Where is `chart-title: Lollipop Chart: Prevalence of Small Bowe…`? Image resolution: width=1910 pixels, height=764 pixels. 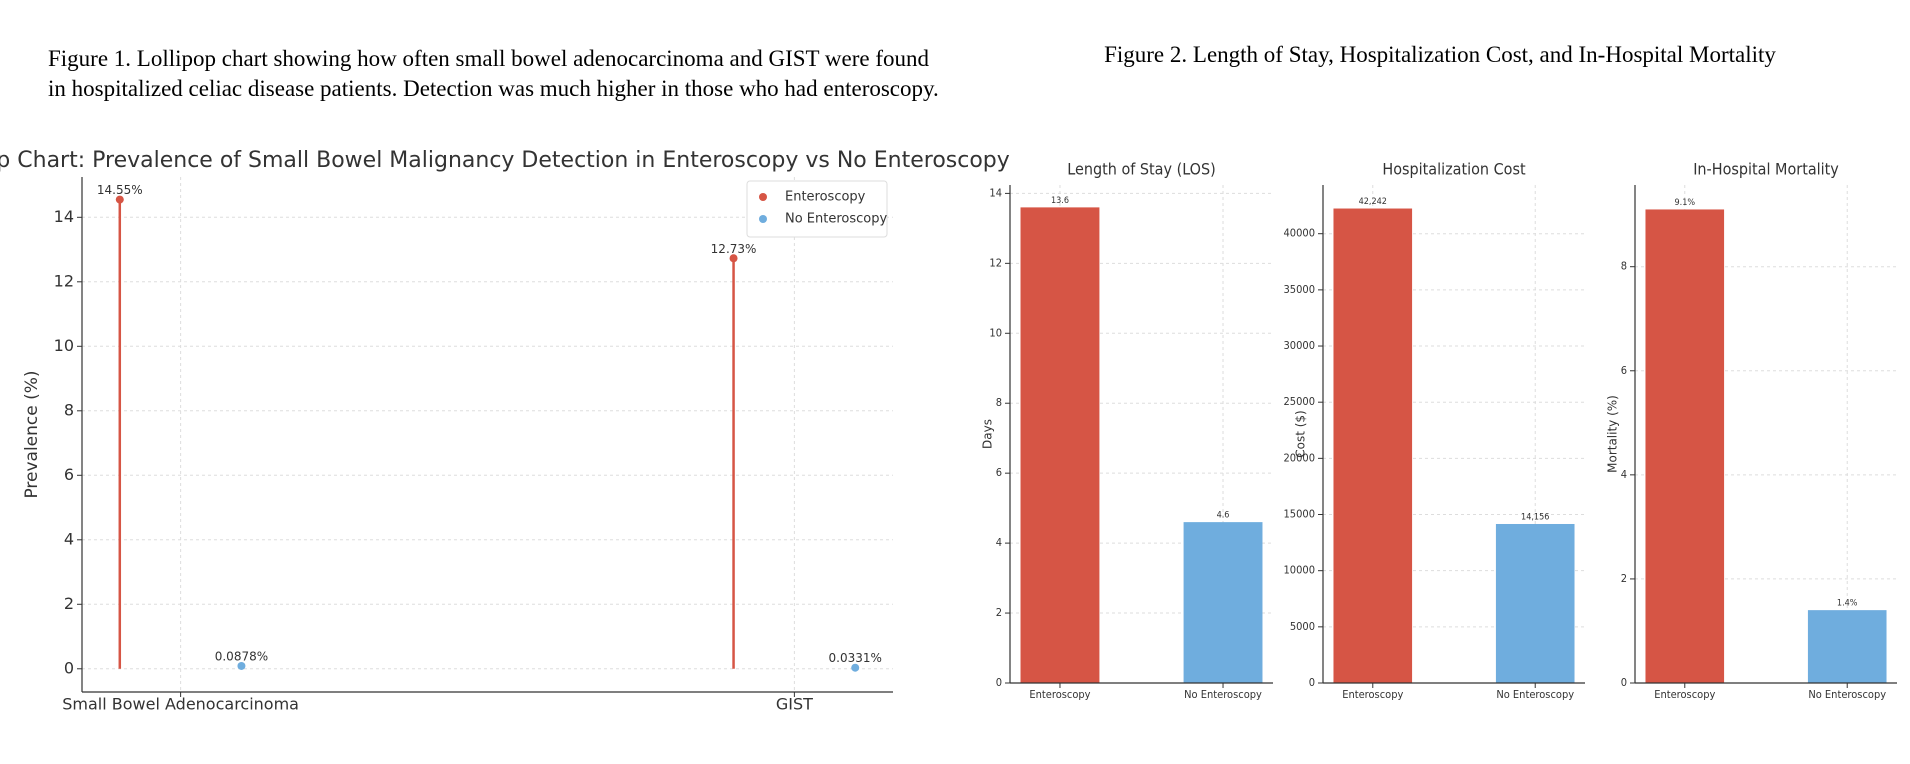
chart-title: Lollipop Chart: Prevalence of Small Bowe… is located at coordinates (505, 160).